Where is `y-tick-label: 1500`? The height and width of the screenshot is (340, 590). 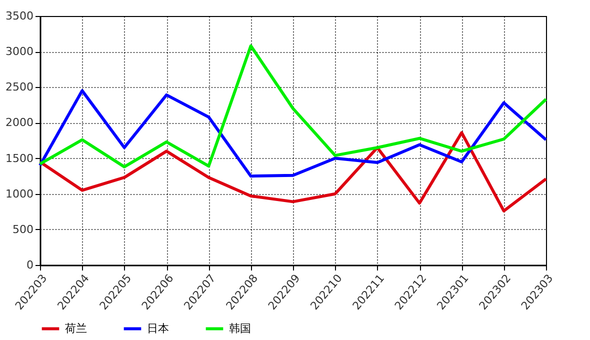
y-tick-label: 1500 is located at coordinates (20, 158).